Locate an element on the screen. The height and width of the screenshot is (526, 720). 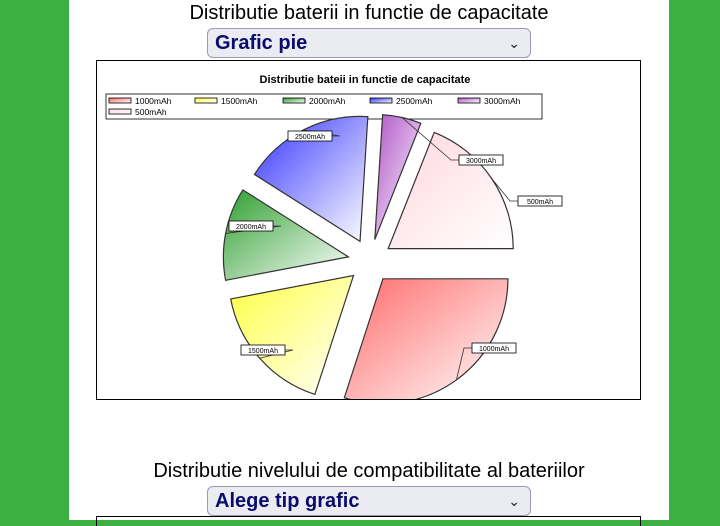
label-box-3000mah is located at coordinates (481, 160).